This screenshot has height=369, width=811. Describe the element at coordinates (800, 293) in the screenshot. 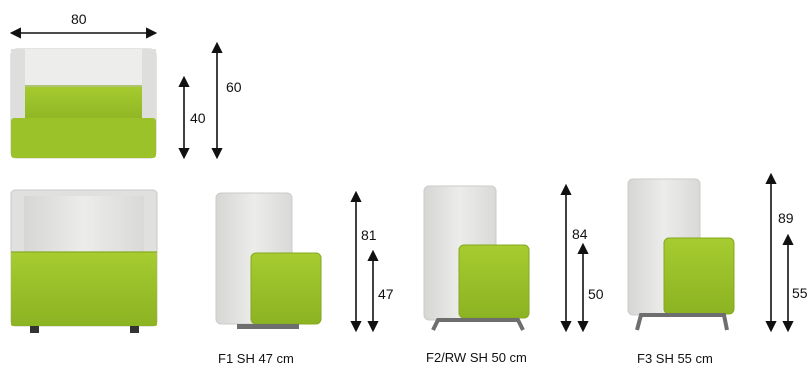

I see `f3-seat-label: 55` at that location.